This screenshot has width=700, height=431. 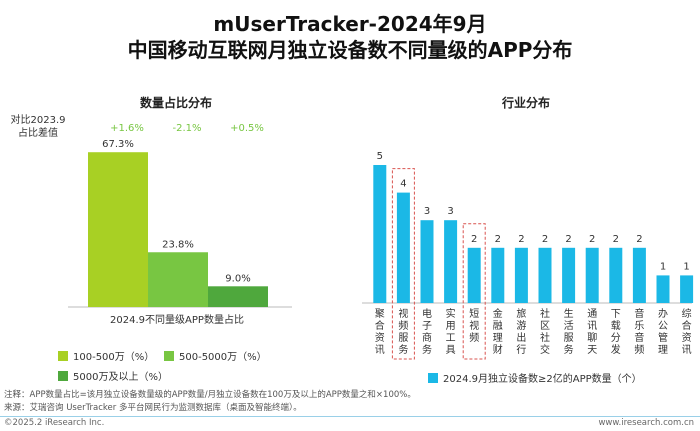 What do you see at coordinates (568, 239) in the screenshot?
I see `right-value-label-9: 2` at bounding box center [568, 239].